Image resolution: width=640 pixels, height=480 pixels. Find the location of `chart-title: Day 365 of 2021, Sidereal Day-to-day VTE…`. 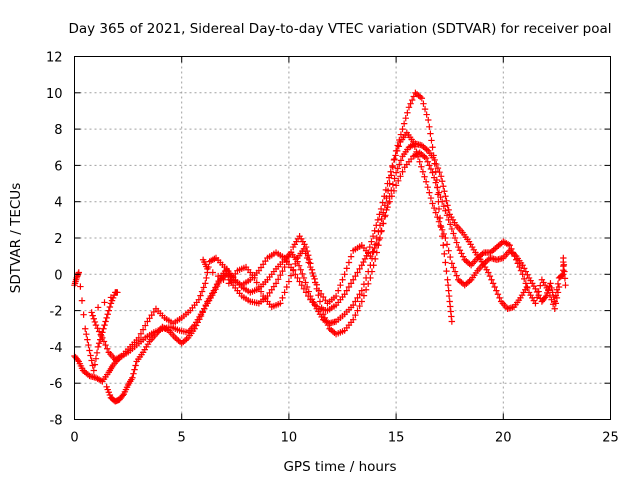

chart-title: Day 365 of 2021, Sidereal Day-to-day VTE… is located at coordinates (339, 29).